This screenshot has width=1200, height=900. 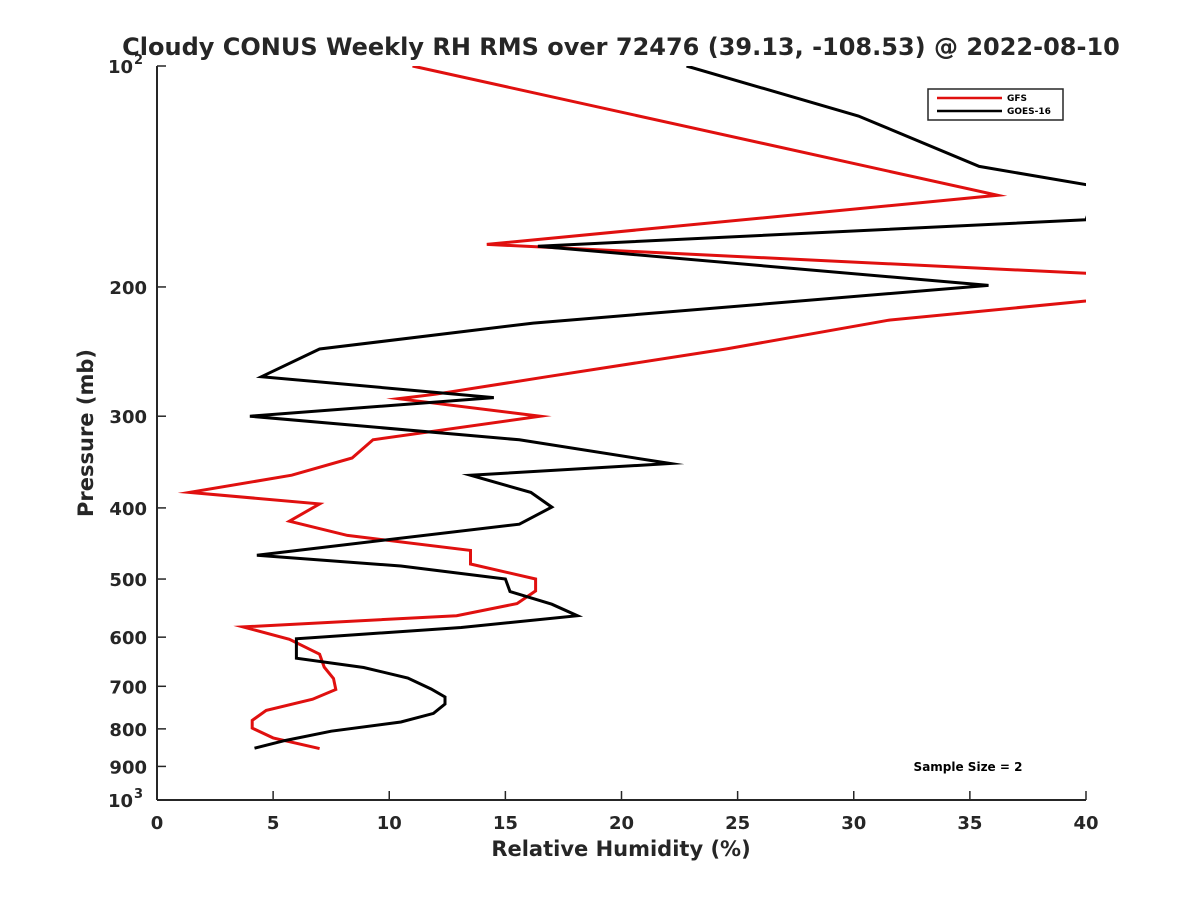 What do you see at coordinates (128, 730) in the screenshot?
I see `y-tick-label: 800` at bounding box center [128, 730].